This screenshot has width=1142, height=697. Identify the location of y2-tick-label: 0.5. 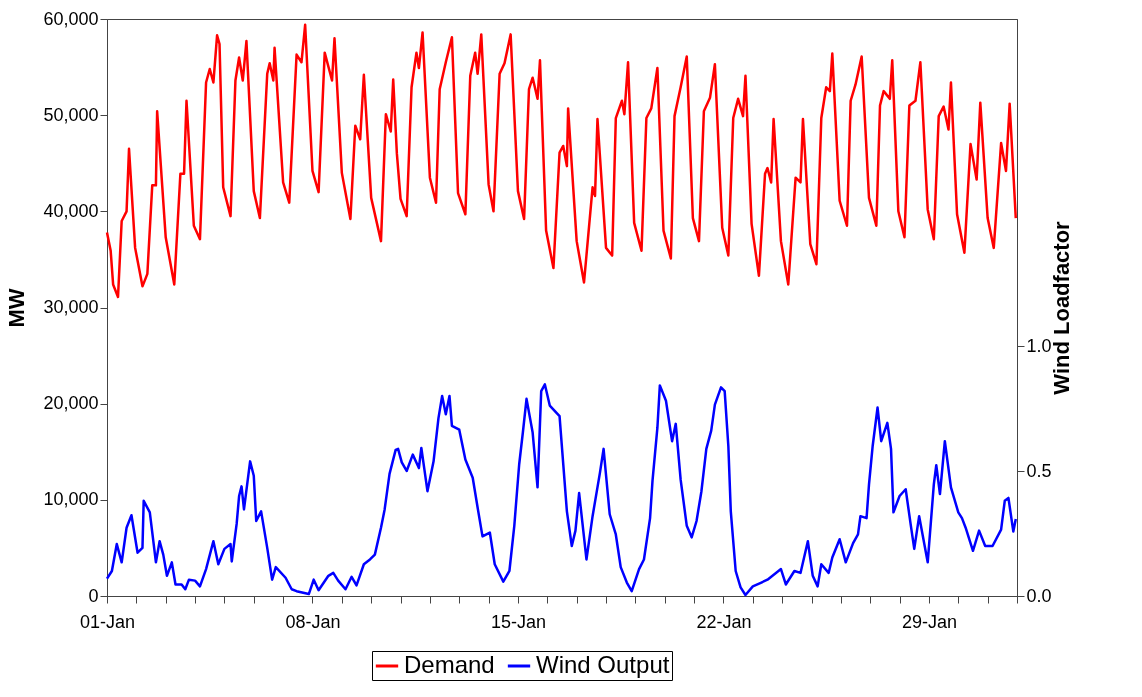
(1039, 470).